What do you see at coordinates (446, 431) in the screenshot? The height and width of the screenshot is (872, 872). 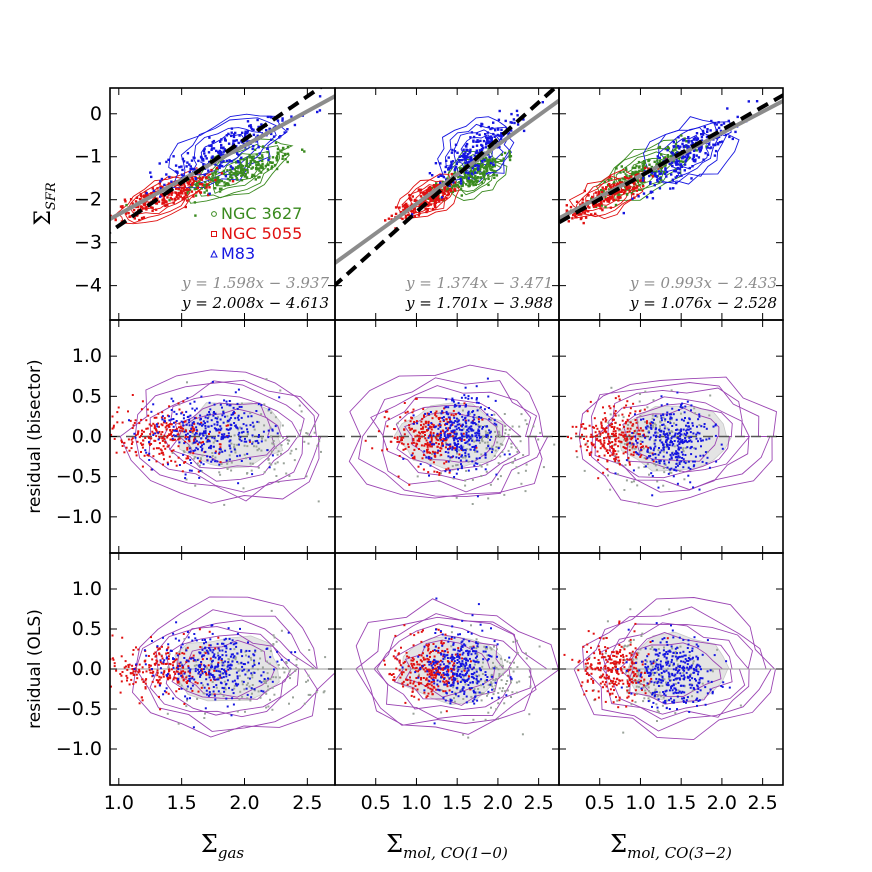 I see `residual-contour` at bounding box center [446, 431].